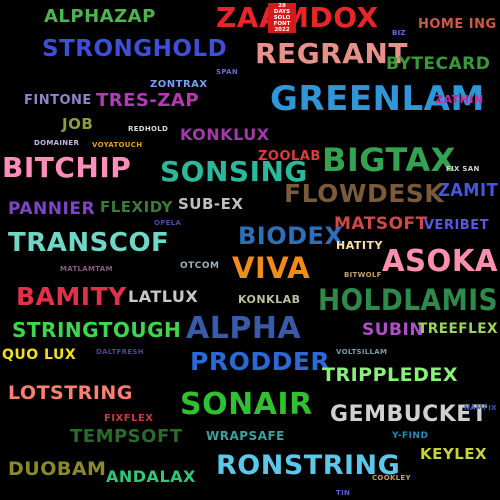  I want to click on word-lotstring: Lotstring, so click(70, 393).